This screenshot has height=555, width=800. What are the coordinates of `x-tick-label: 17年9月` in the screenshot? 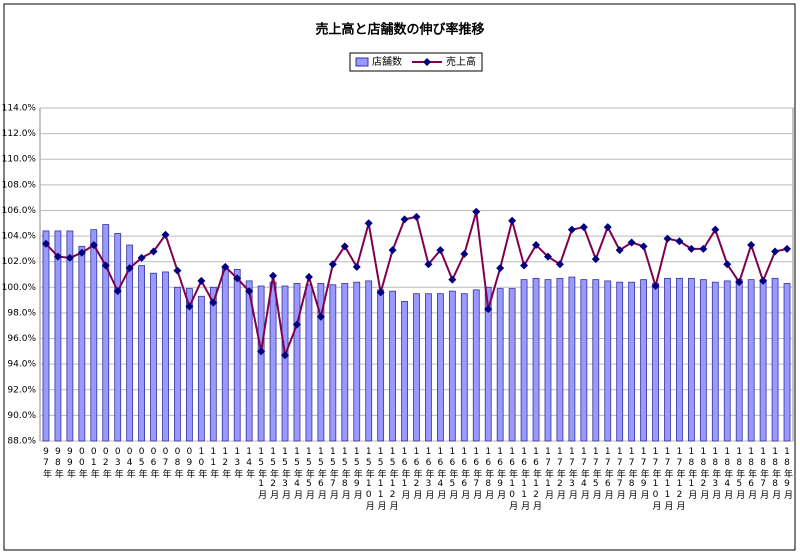 It's located at (644, 473).